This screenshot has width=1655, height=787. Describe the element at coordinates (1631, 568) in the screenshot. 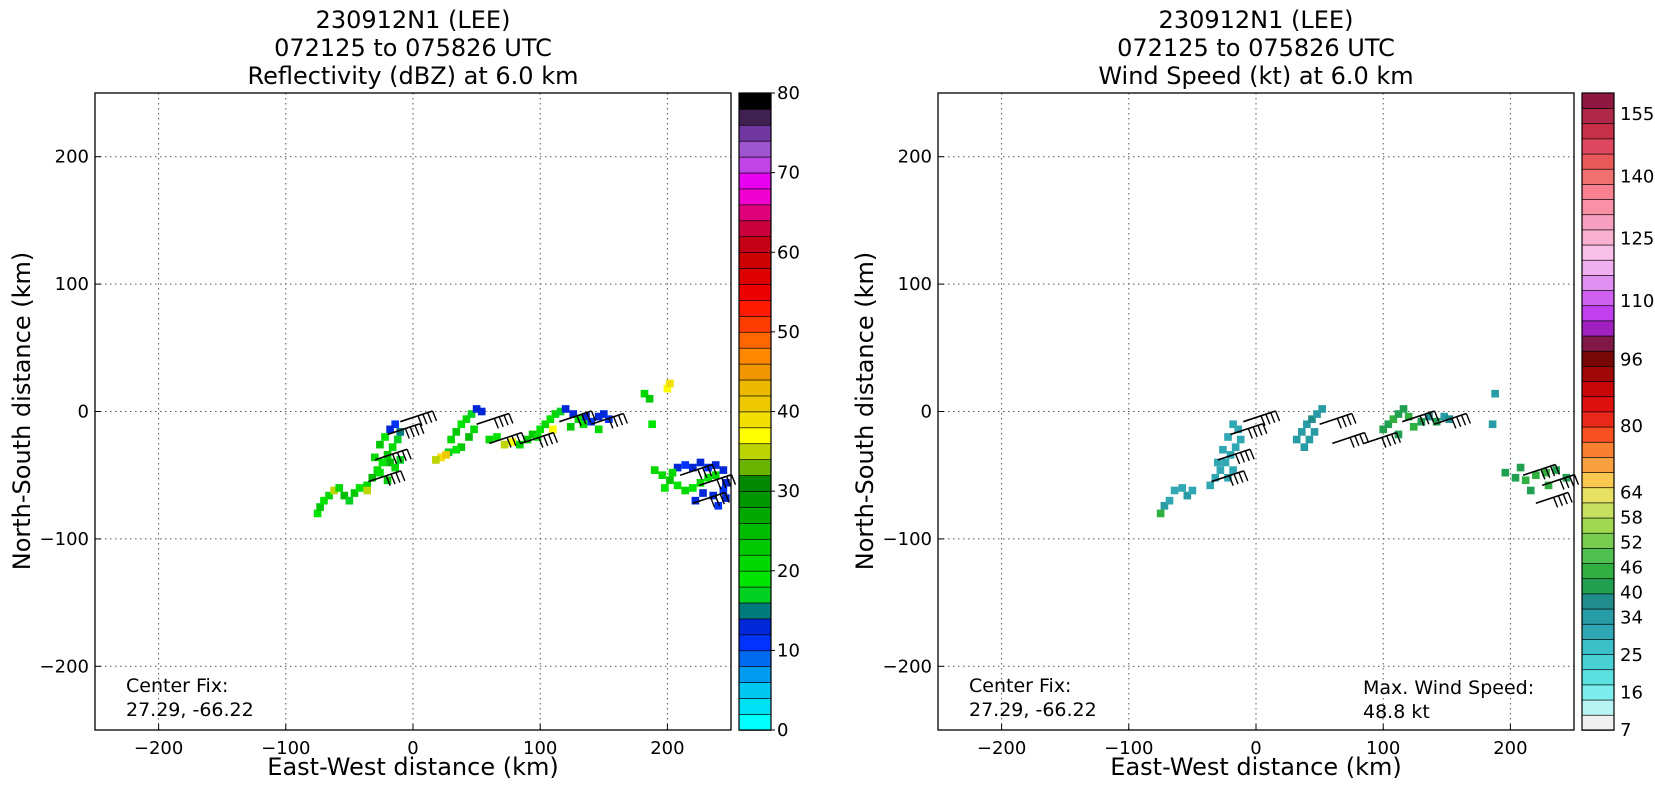

I see `colorbar-tick-label: 46` at that location.